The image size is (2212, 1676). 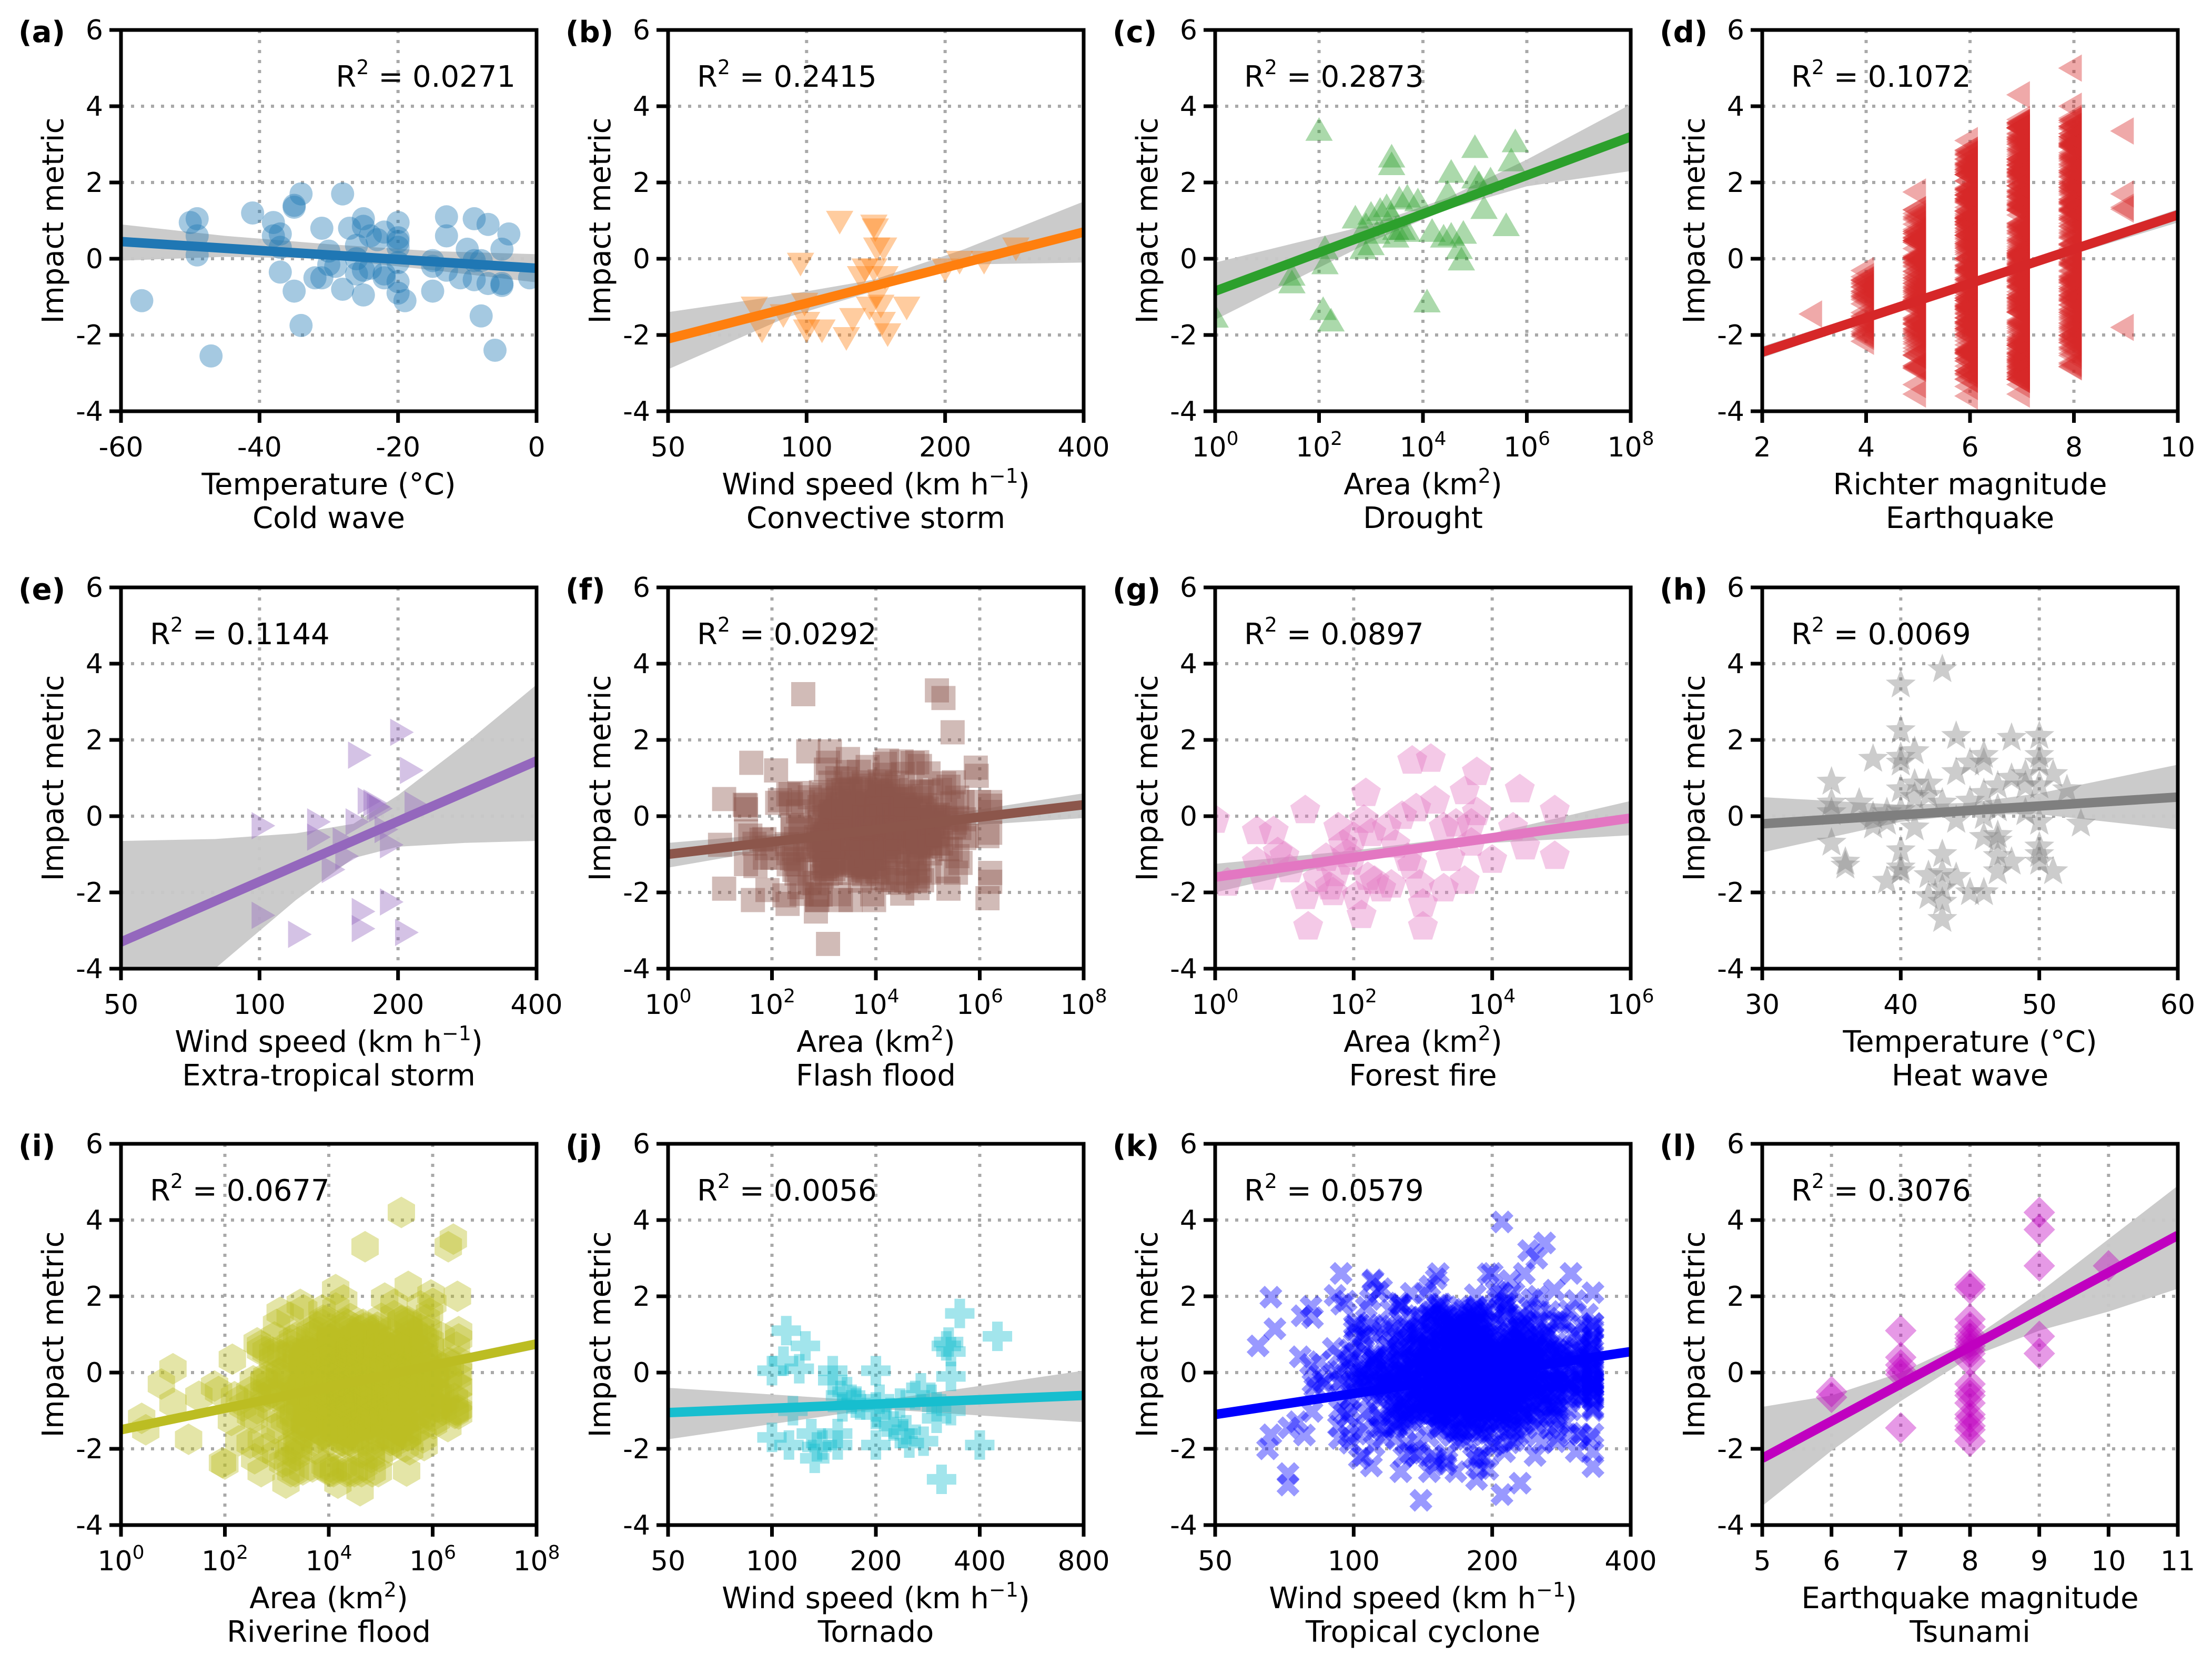 I want to click on grid, so click(x=1423, y=778).